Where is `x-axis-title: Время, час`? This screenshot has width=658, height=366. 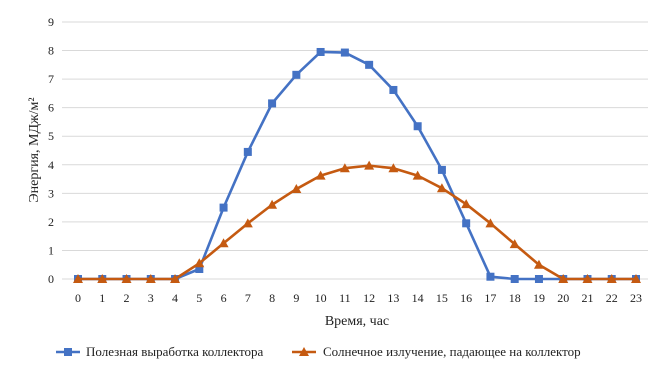
x-axis-title: Время, час is located at coordinates (357, 321).